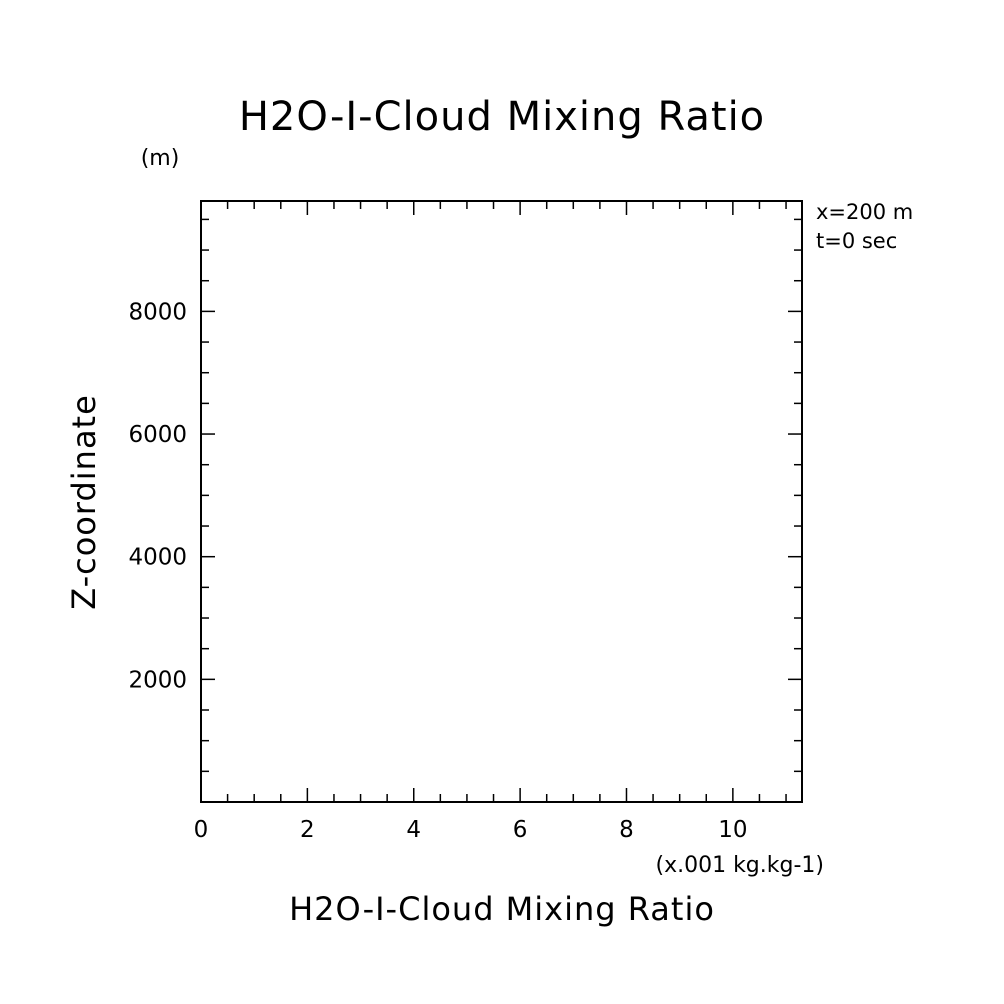 The image size is (1004, 1004). Describe the element at coordinates (864, 212) in the screenshot. I see `annotation-position: x=200 m` at that location.